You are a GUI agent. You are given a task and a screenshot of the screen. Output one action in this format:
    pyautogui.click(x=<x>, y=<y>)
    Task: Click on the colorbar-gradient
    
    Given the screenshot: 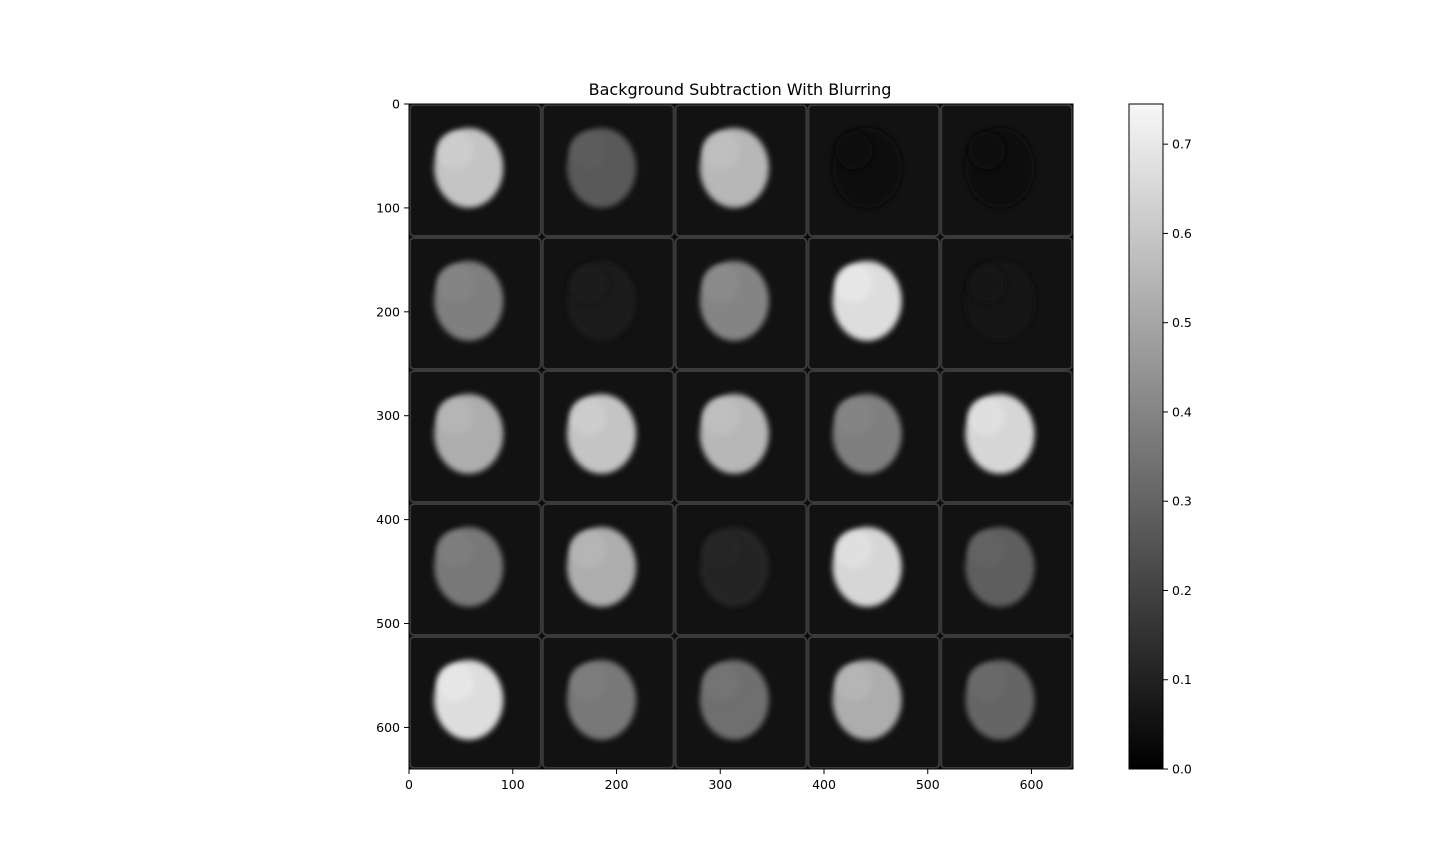 What is the action you would take?
    pyautogui.click(x=1146, y=436)
    